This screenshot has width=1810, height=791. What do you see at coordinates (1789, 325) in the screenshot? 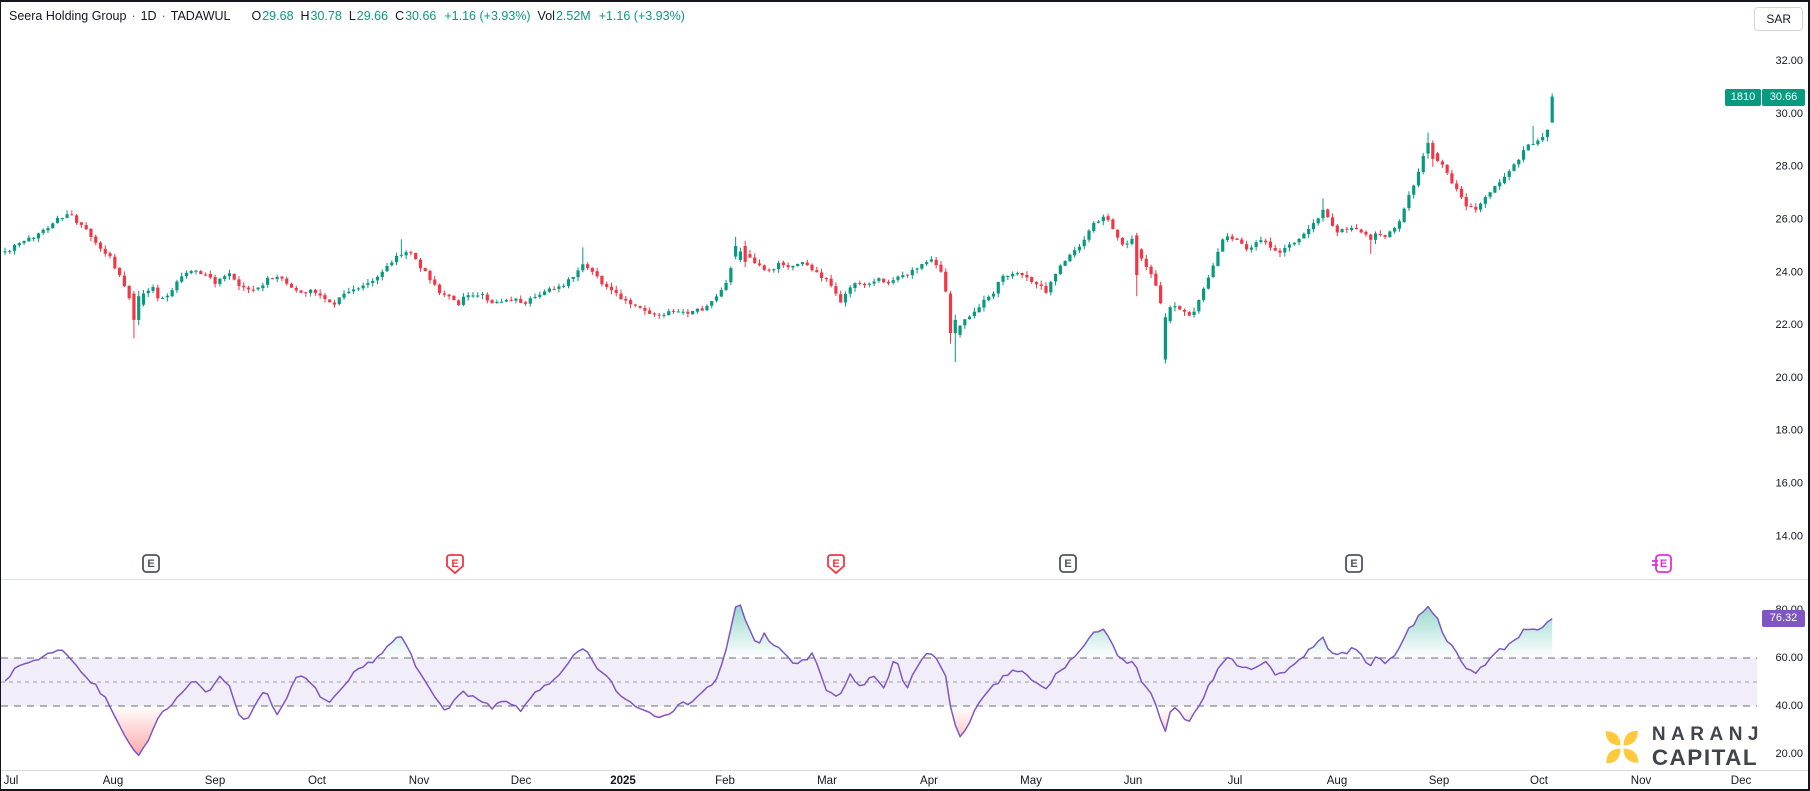
I see `price-tick-label: 22.00` at bounding box center [1789, 325].